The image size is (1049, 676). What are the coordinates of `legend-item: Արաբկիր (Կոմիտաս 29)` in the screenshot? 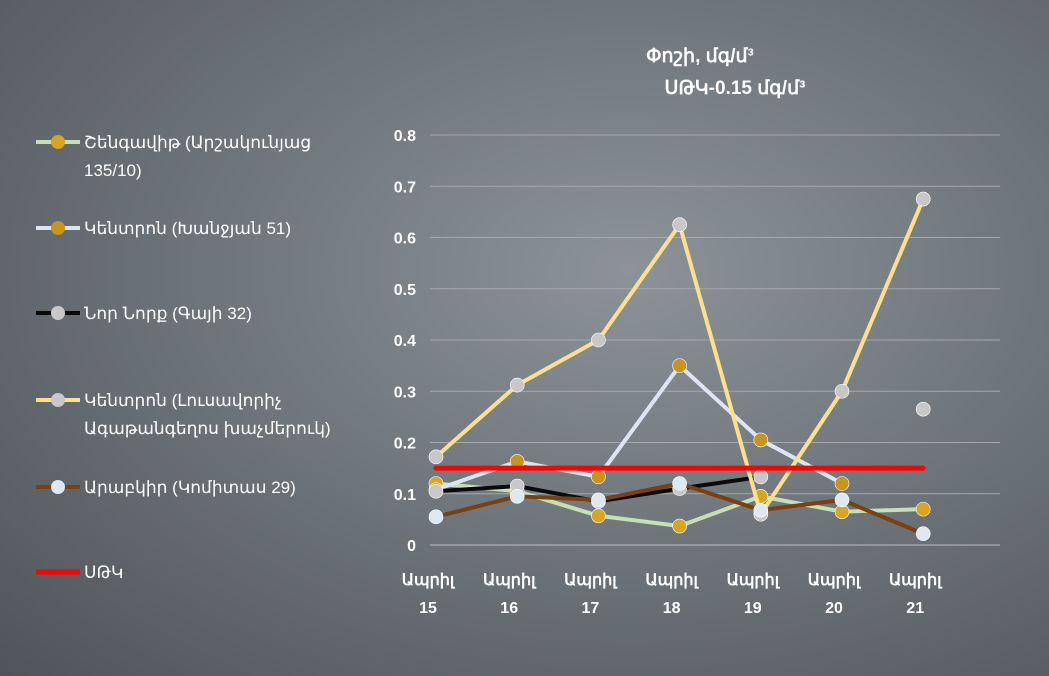 It's located at (166, 487).